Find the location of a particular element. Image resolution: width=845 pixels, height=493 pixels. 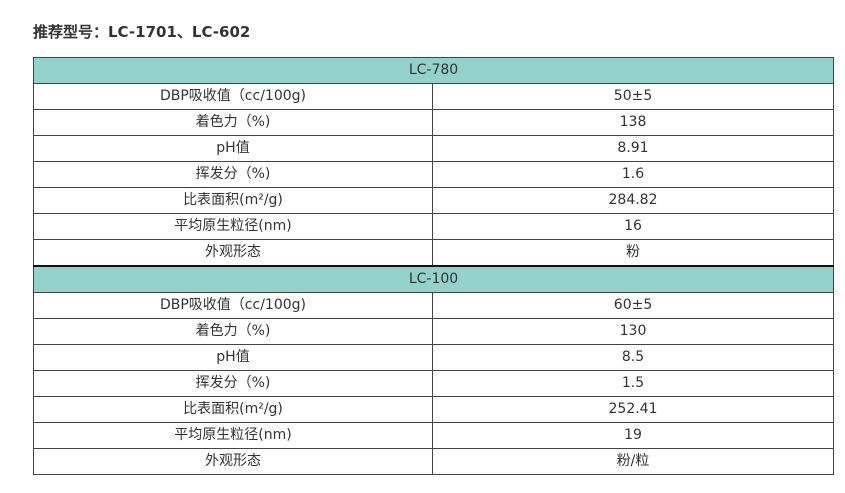

spec-row: pH值 8.5 is located at coordinates (434, 357).